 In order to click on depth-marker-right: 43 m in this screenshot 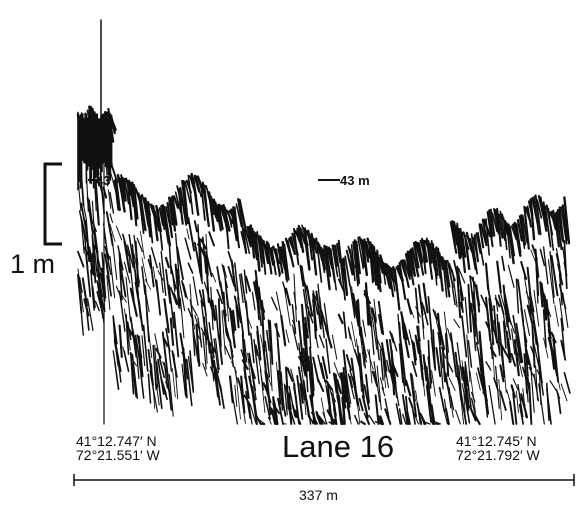, I will do `click(355, 180)`.